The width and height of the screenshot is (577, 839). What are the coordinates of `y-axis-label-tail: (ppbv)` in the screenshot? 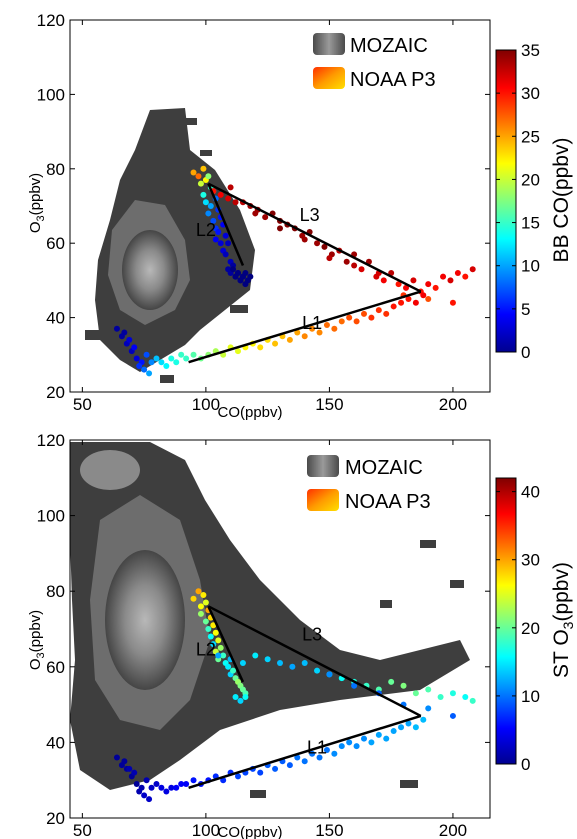 It's located at (35, 194).